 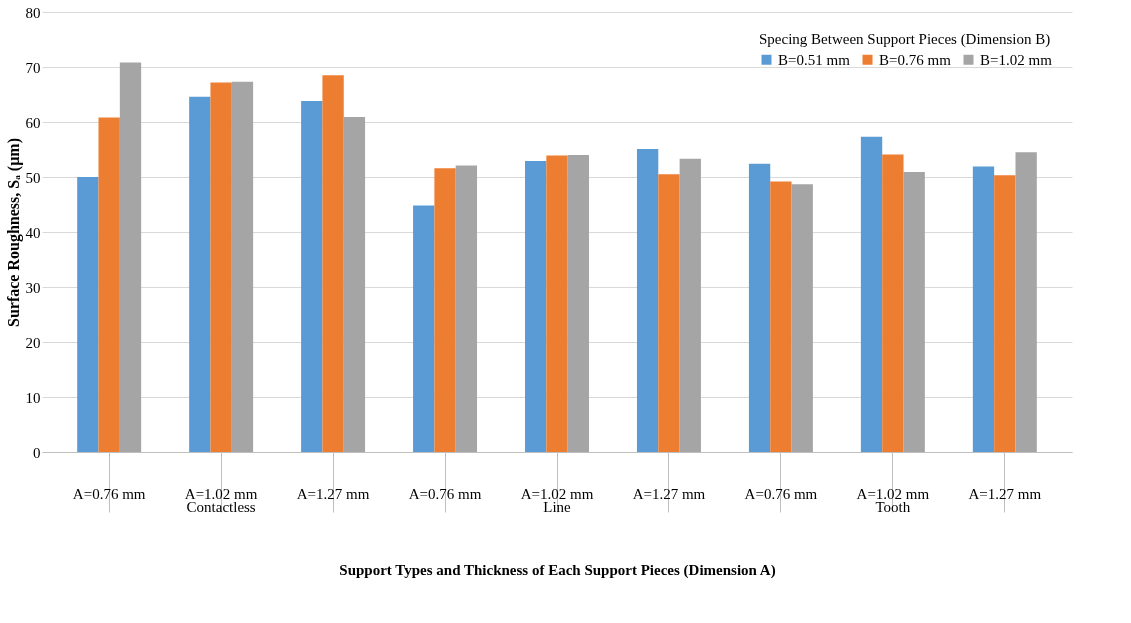 What do you see at coordinates (13, 232) in the screenshot?
I see `y-axis-title: Surface Roughness, Sₐ (µm)` at bounding box center [13, 232].